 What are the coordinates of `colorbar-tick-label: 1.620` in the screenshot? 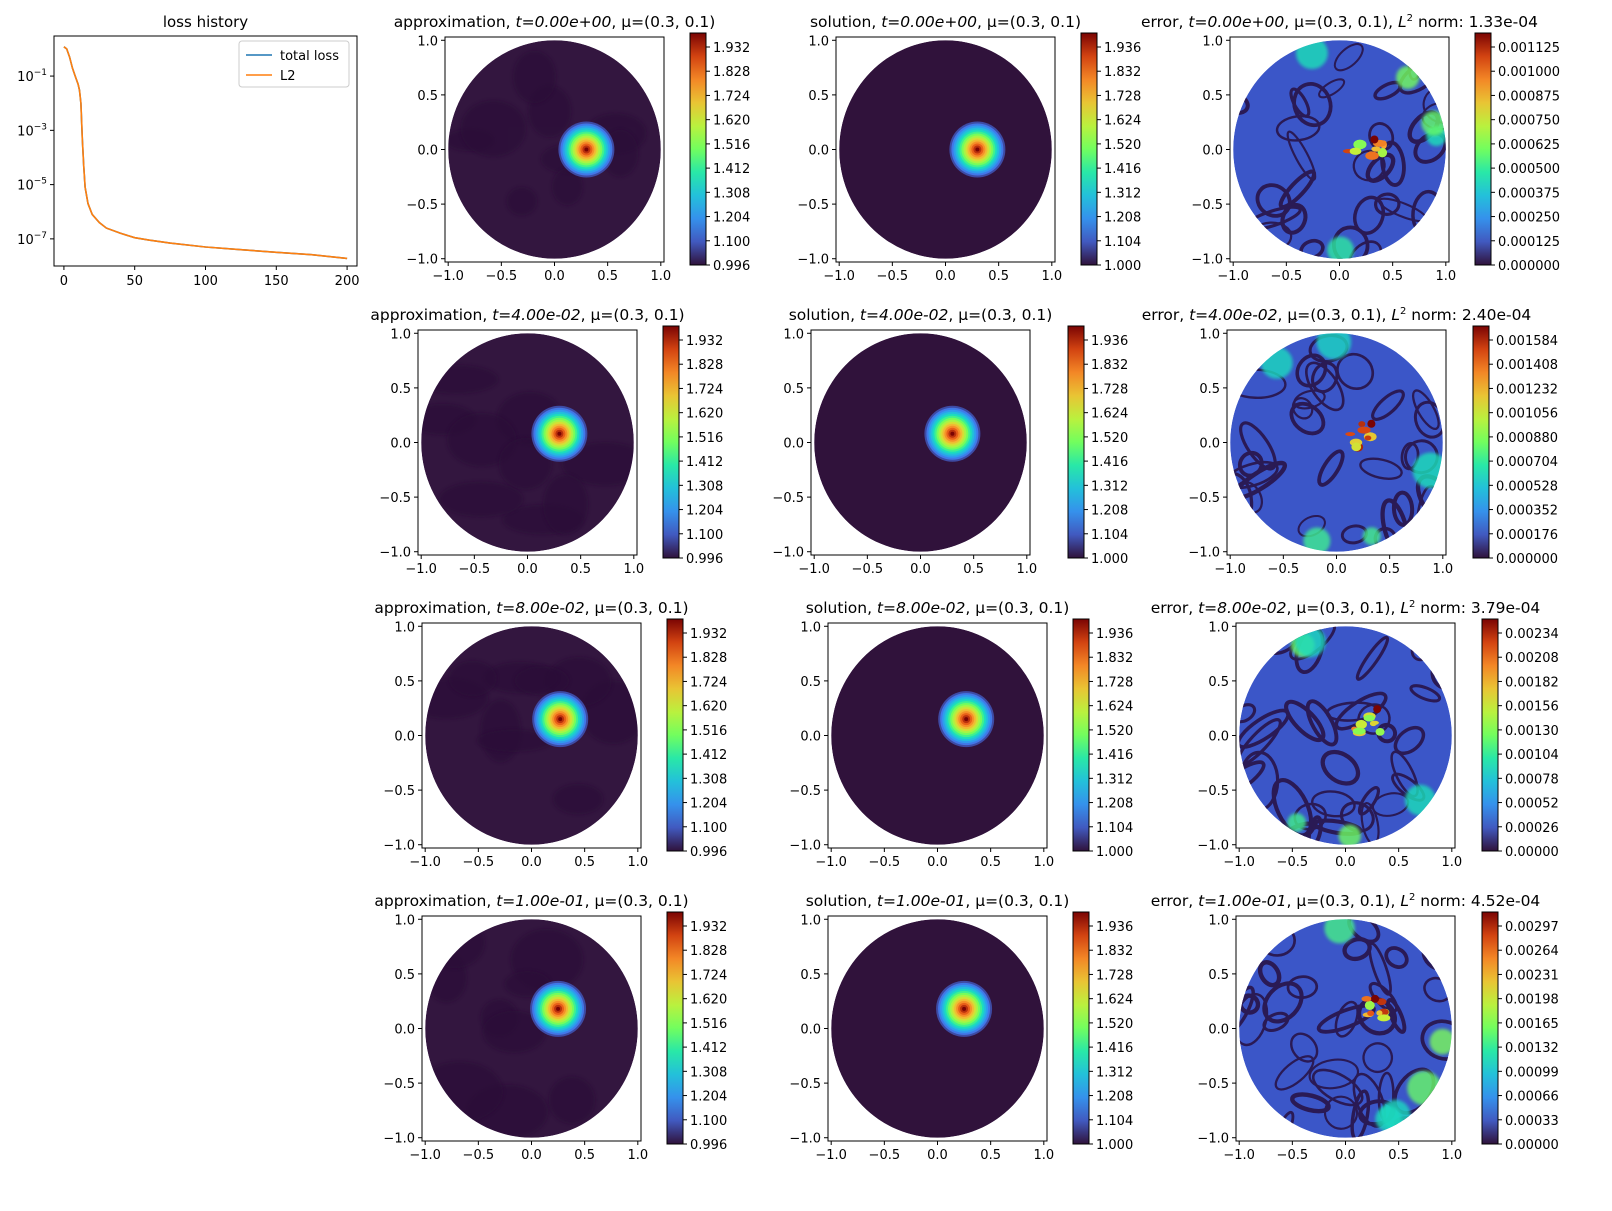 It's located at (708, 1000).